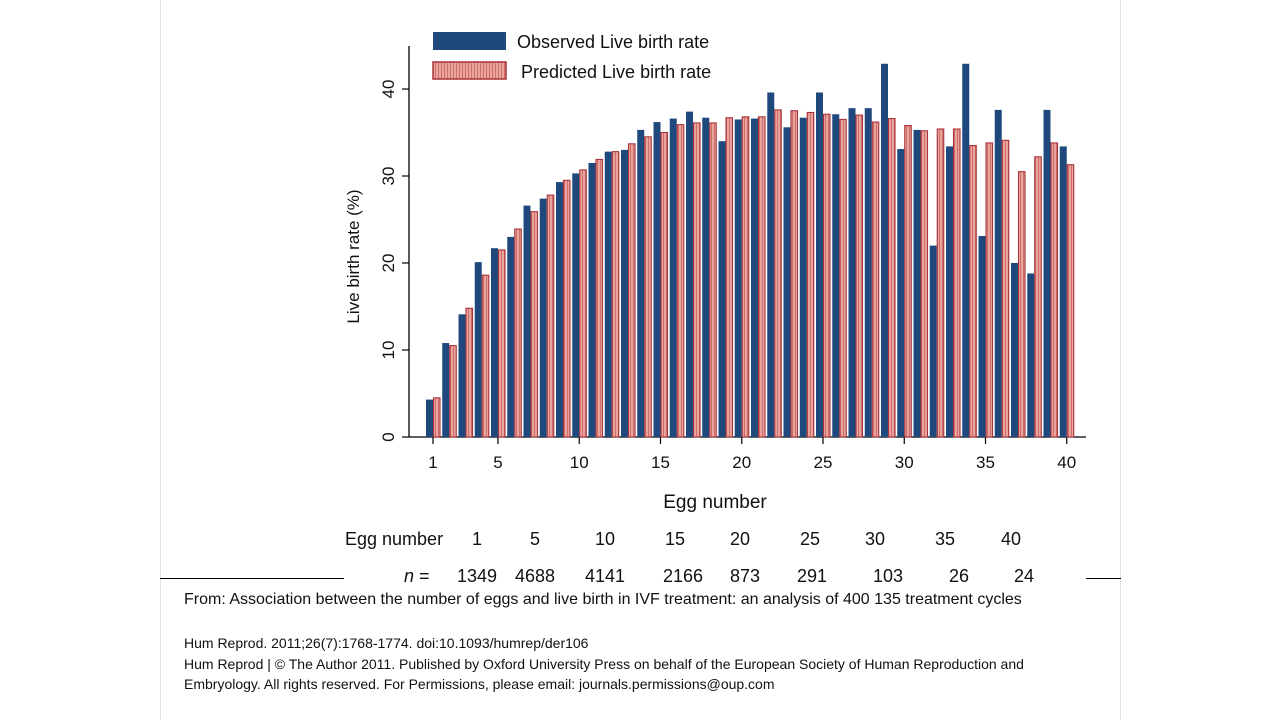 This screenshot has width=1280, height=720. Describe the element at coordinates (388, 263) in the screenshot. I see `y-tick-label: 20` at that location.